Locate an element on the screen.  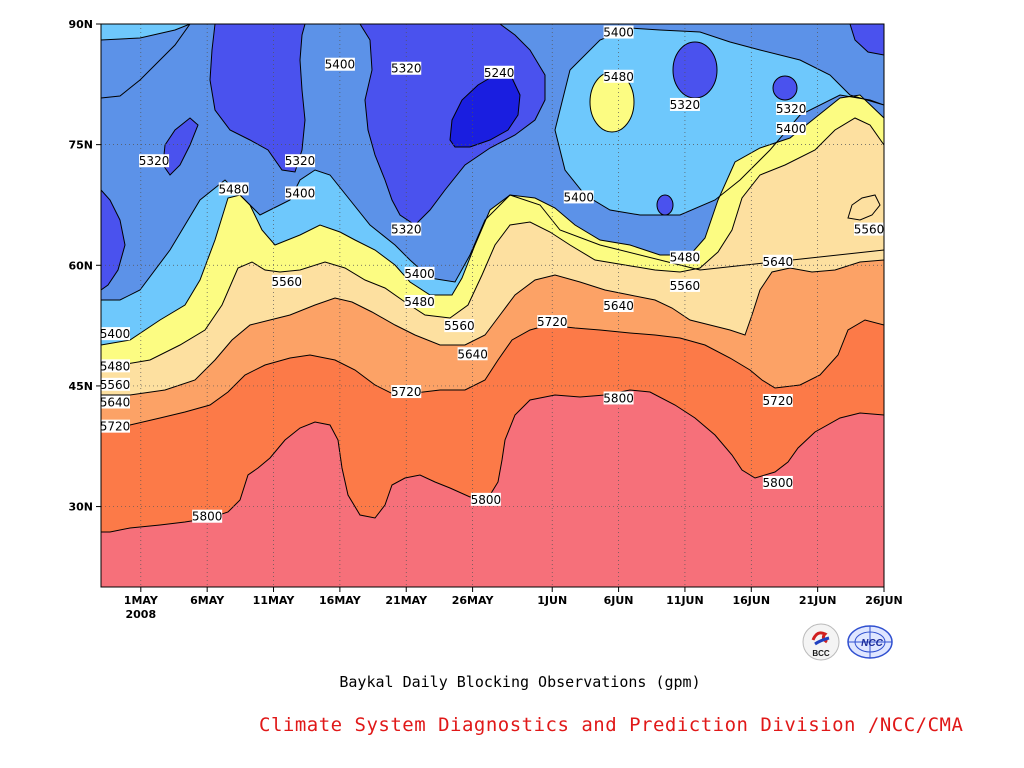
contour-label: 5720 is located at coordinates (406, 392).